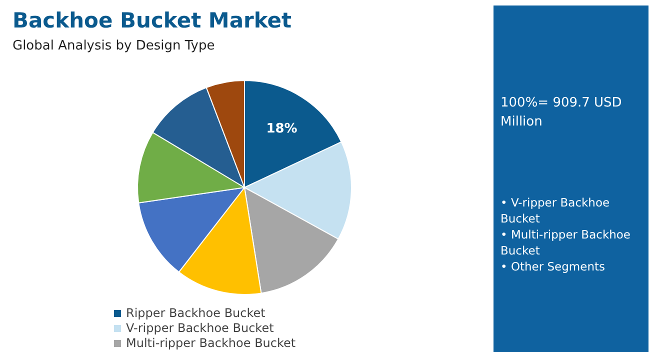 The height and width of the screenshot is (352, 650). Describe the element at coordinates (152, 20) in the screenshot. I see `chart-title: Backhoe Bucket Market` at that location.